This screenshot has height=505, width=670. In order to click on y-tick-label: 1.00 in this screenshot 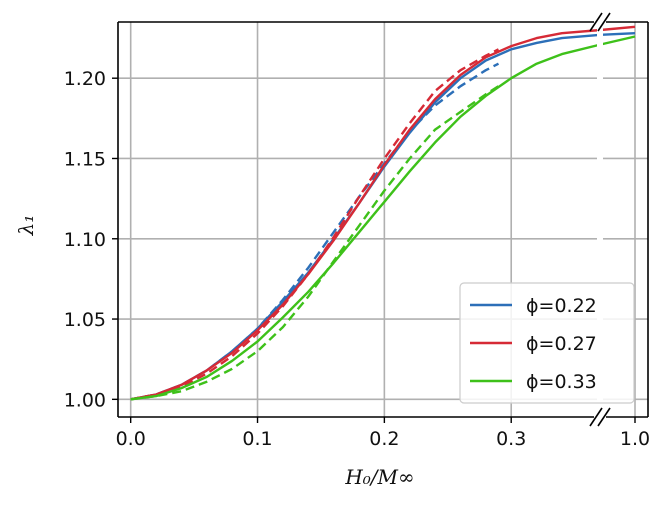, I will do `click(85, 400)`.